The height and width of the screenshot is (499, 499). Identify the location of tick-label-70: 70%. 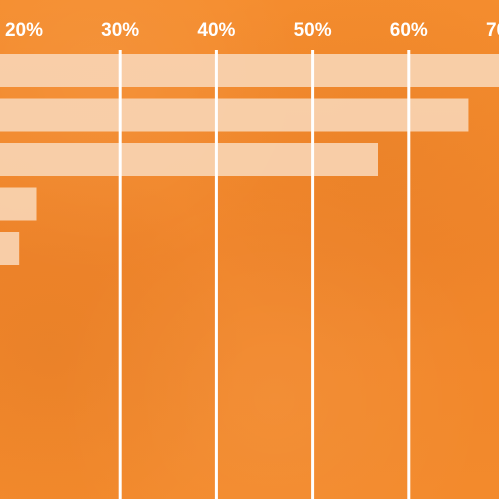
(492, 30).